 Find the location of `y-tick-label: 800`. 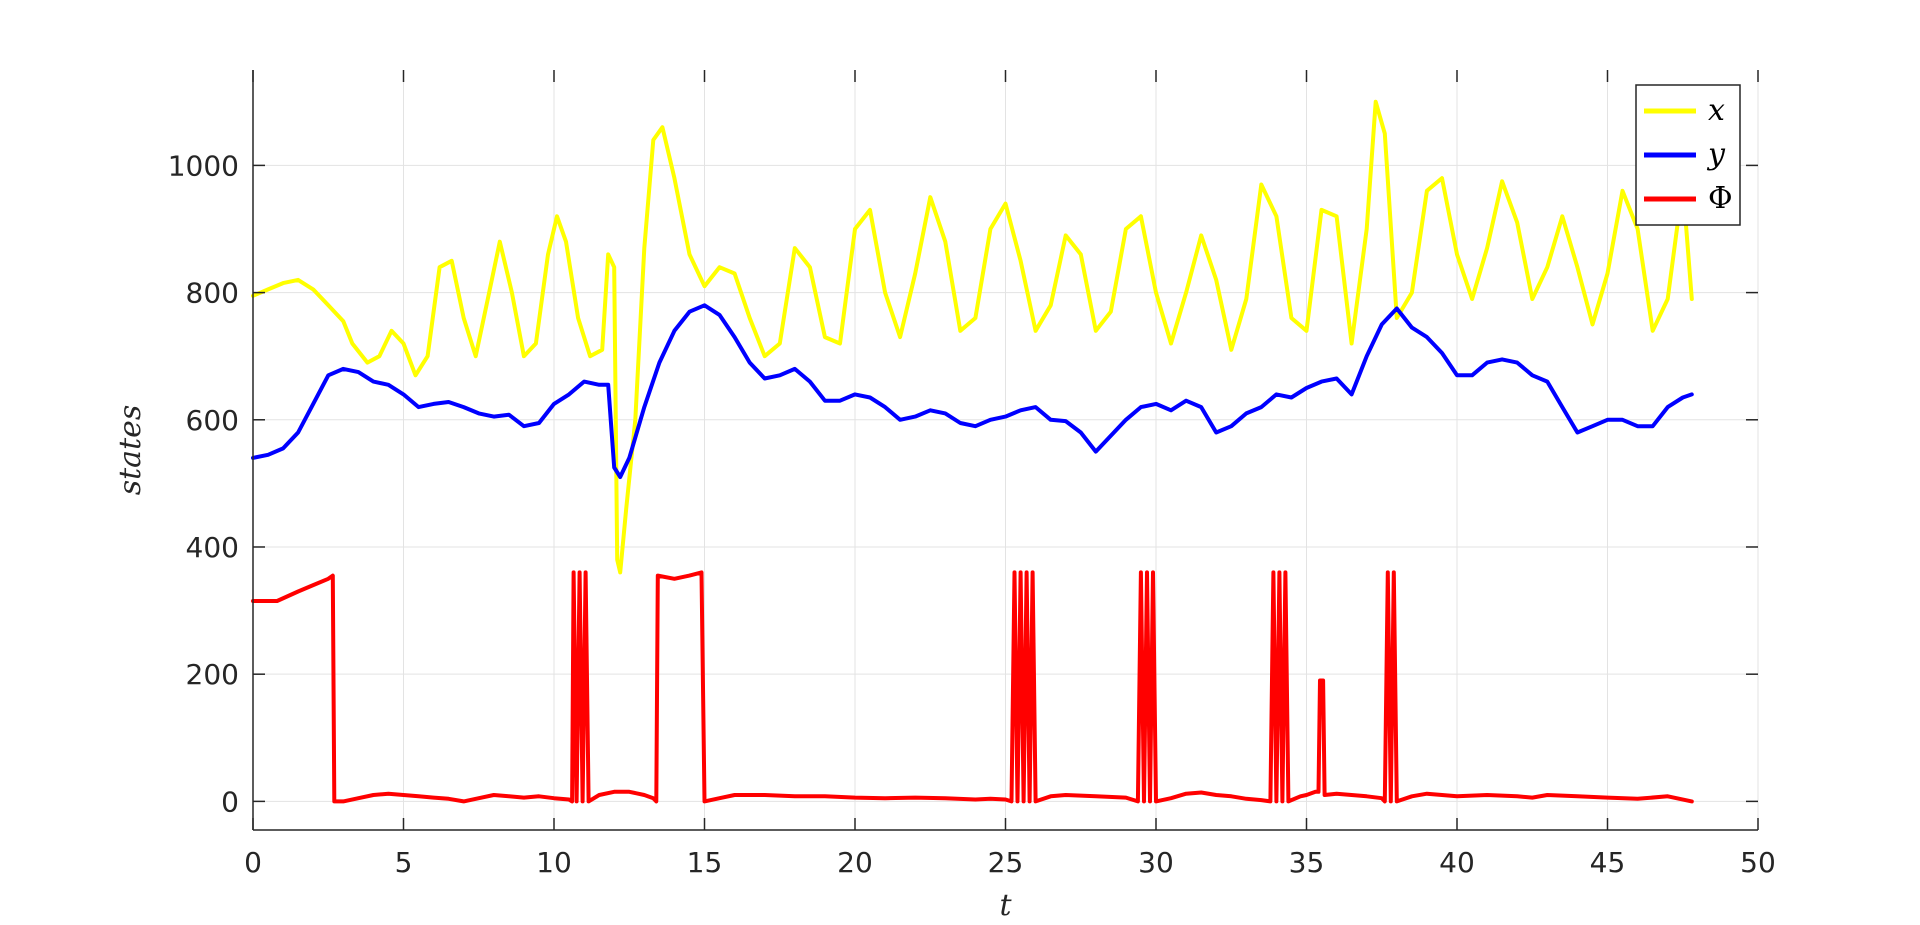

y-tick-label: 800 is located at coordinates (212, 293).